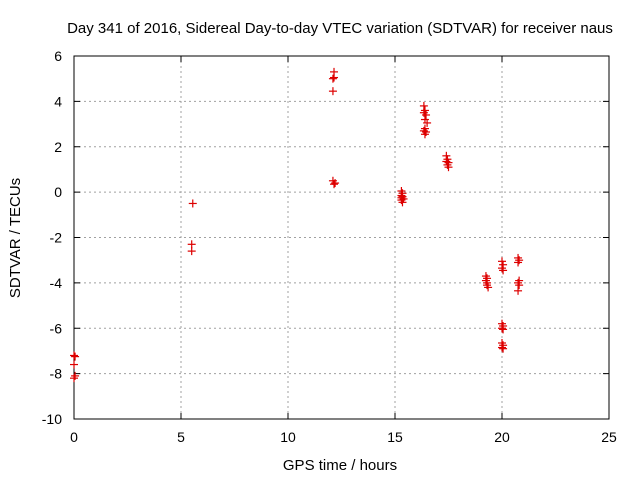 The image size is (640, 480). What do you see at coordinates (58, 56) in the screenshot?
I see `y-tick-label: 6` at bounding box center [58, 56].